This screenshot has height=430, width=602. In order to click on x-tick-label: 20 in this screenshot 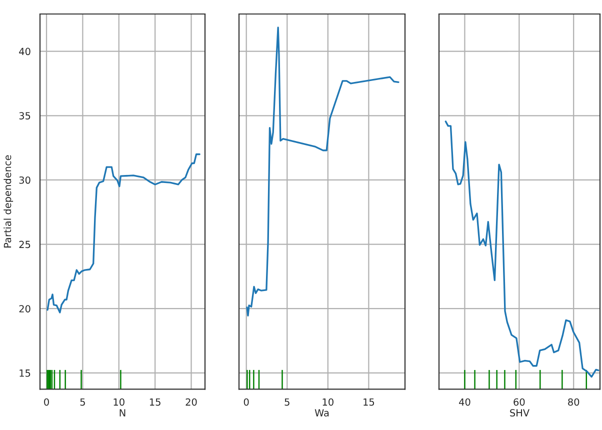, I will do `click(191, 402)`.